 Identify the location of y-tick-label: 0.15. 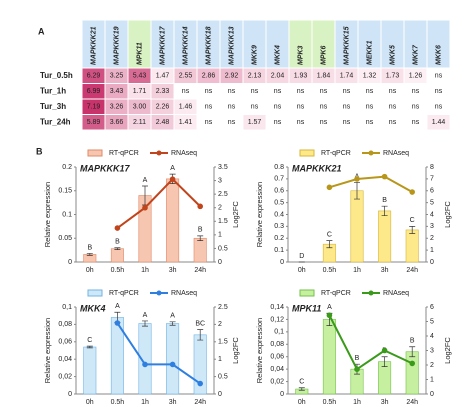
(65, 191).